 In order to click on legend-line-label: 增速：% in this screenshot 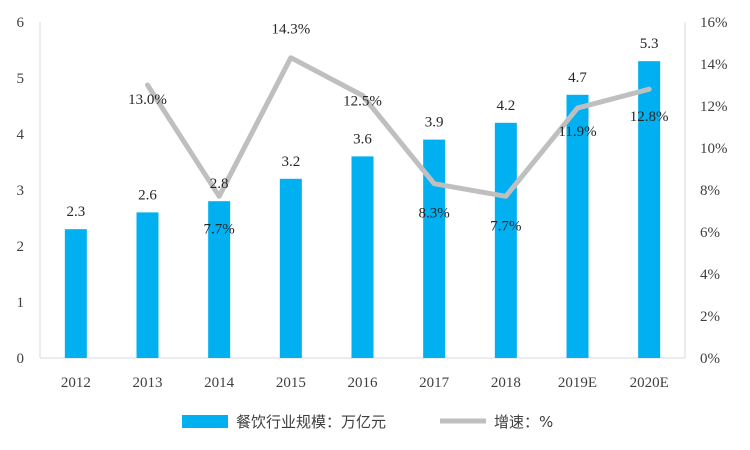, I will do `click(523, 422)`.